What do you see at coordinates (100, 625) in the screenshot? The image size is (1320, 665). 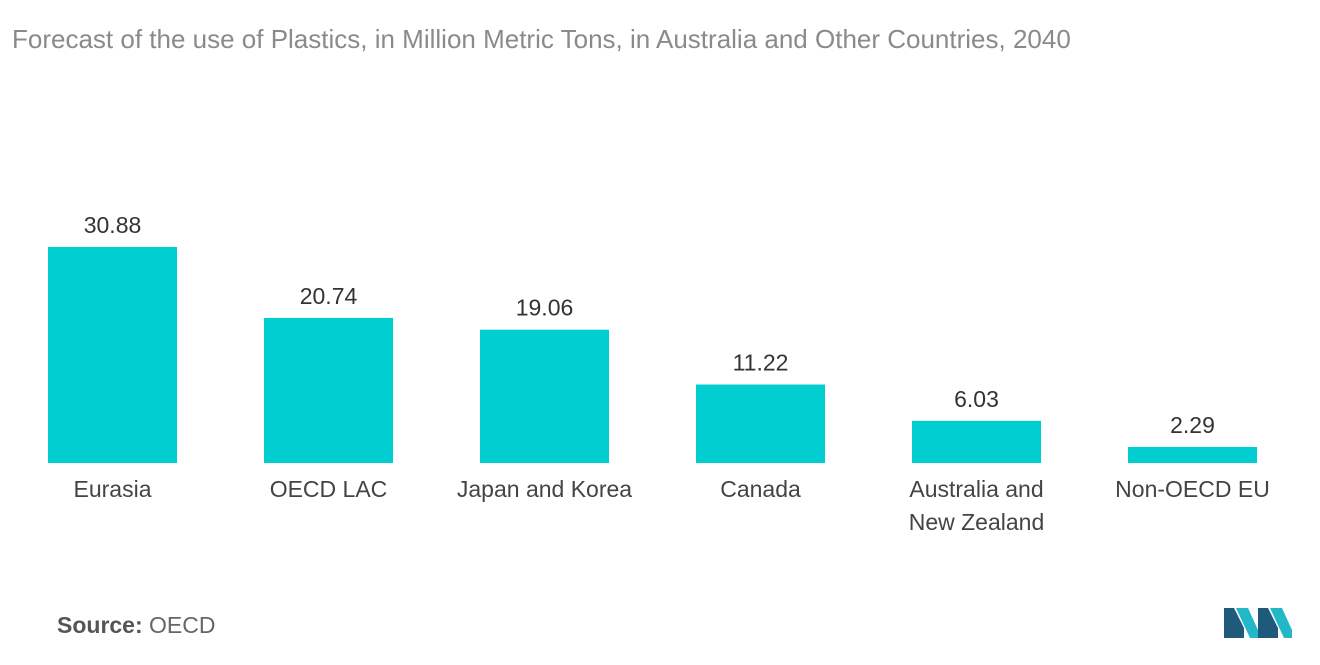 I see `source-label: Source:` at bounding box center [100, 625].